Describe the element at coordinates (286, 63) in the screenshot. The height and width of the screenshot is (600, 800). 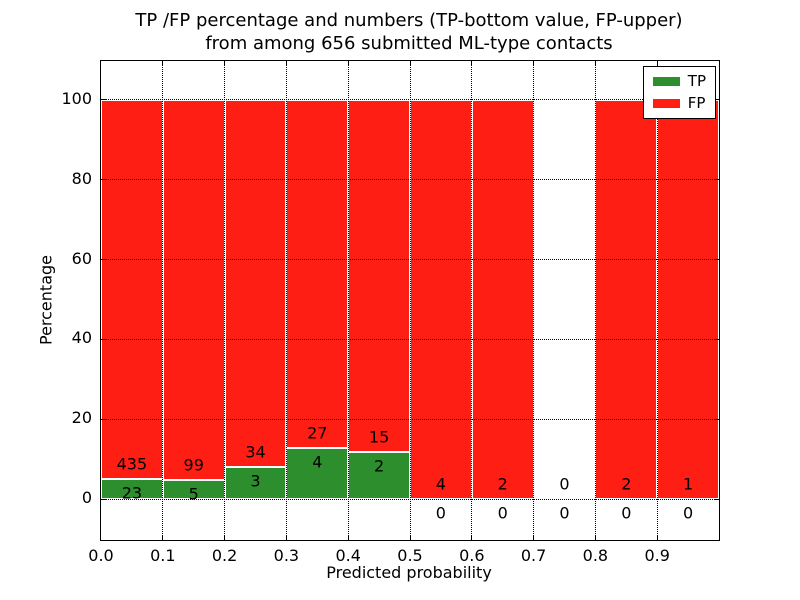
I see `x-tick-top-0.3` at that location.